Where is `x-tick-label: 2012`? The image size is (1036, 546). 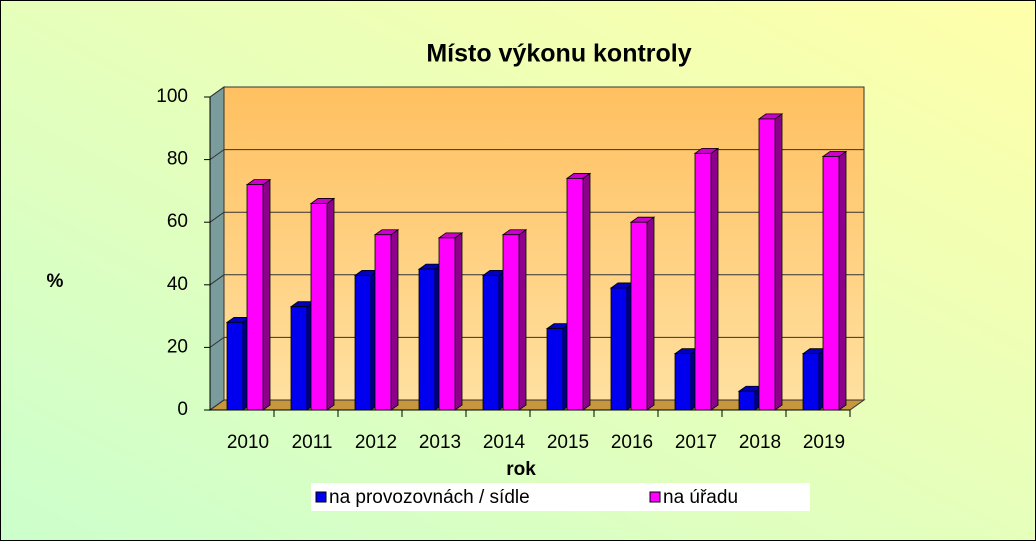 x-tick-label: 2012 is located at coordinates (376, 442).